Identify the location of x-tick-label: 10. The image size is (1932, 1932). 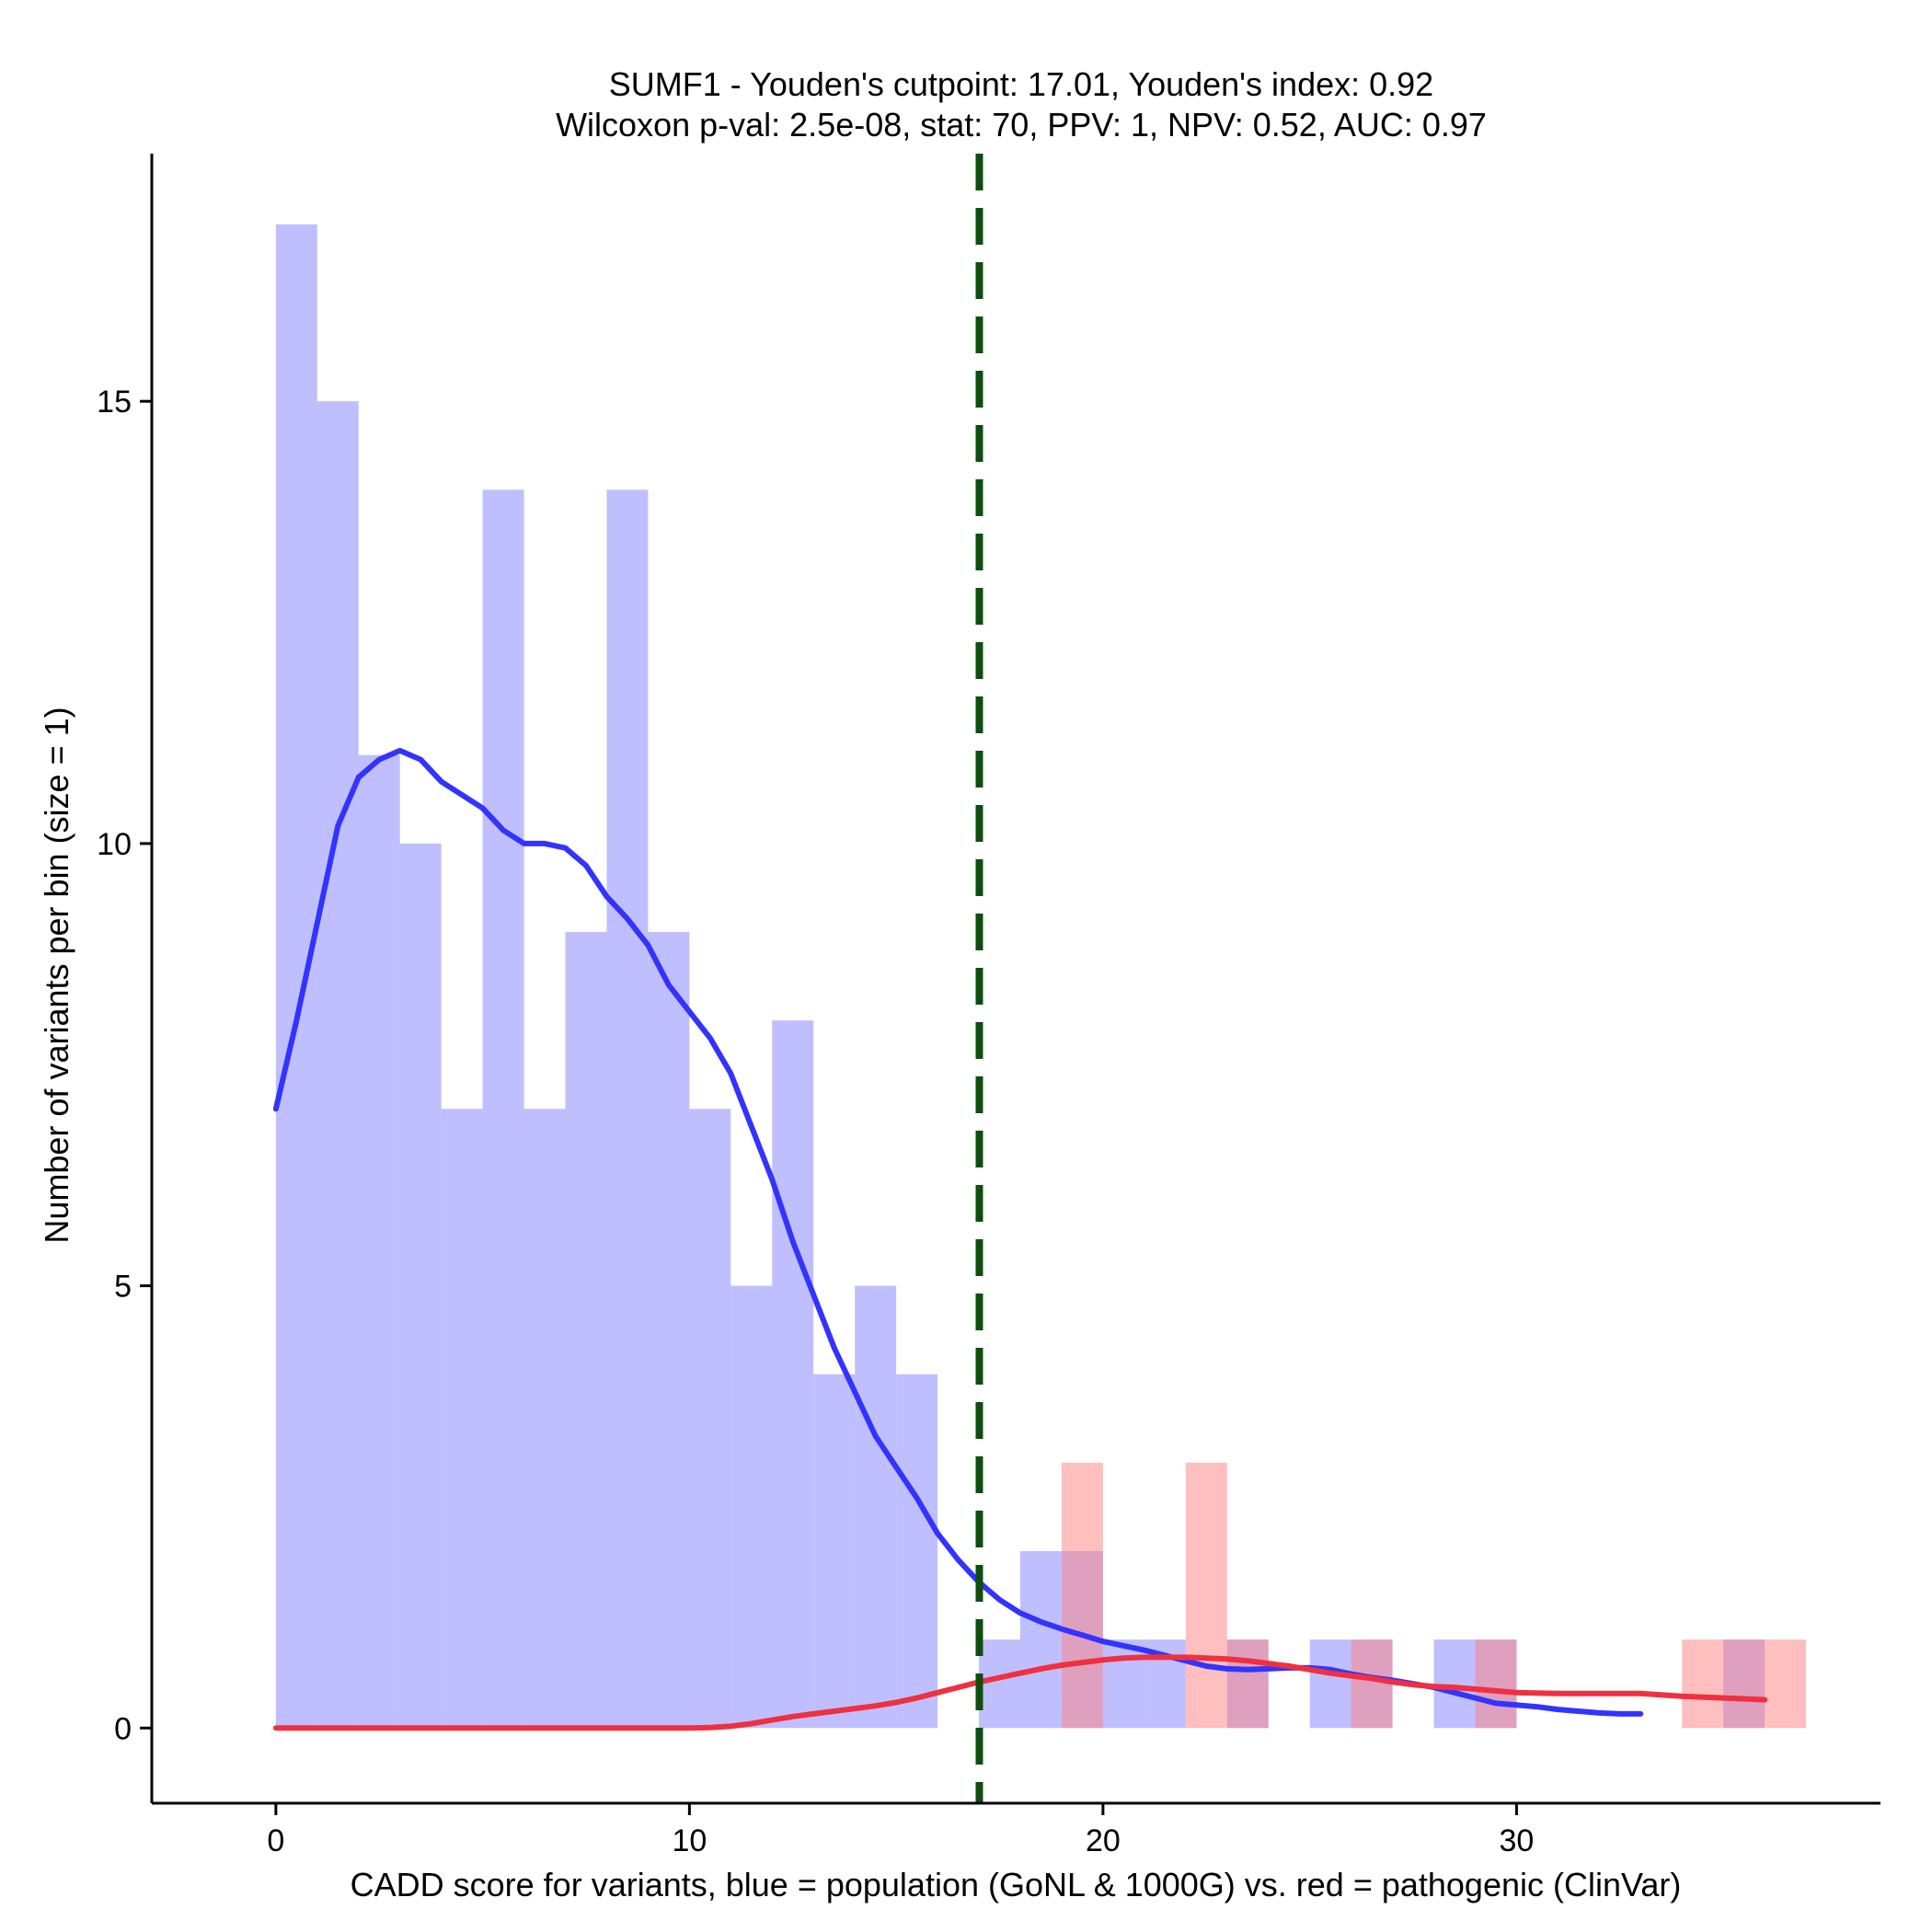
(689, 1840).